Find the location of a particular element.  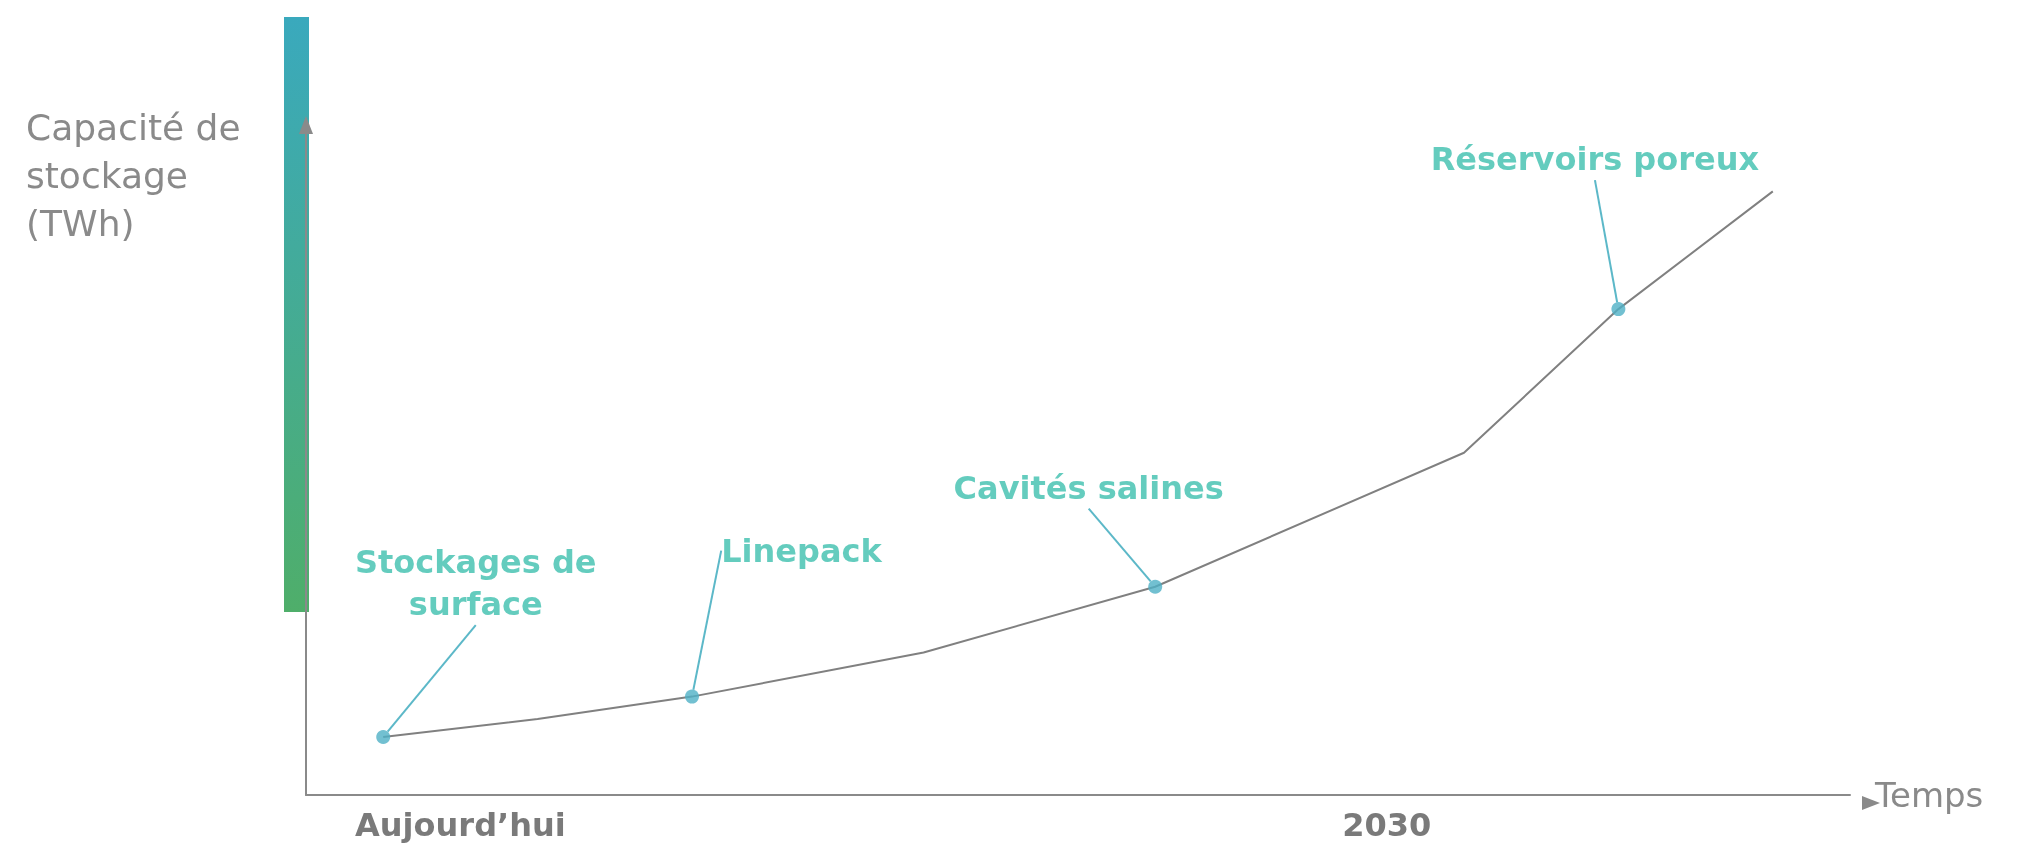

annotation: Stockages de surface is located at coordinates (475, 583).